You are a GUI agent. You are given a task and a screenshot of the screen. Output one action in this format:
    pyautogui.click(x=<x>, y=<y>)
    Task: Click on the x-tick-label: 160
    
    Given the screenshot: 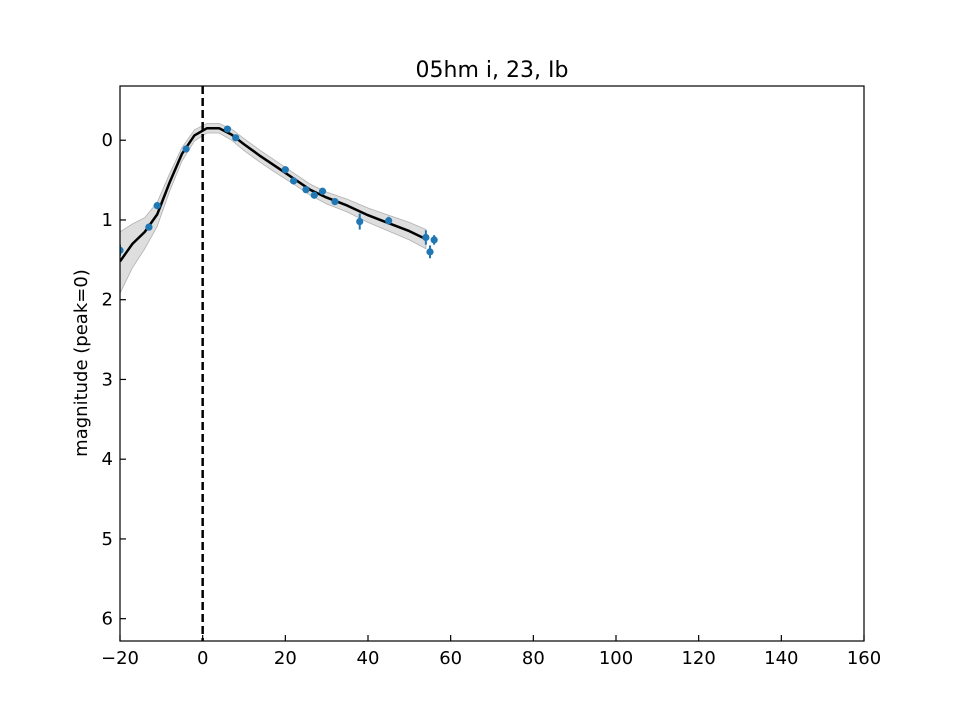 What is the action you would take?
    pyautogui.click(x=864, y=658)
    